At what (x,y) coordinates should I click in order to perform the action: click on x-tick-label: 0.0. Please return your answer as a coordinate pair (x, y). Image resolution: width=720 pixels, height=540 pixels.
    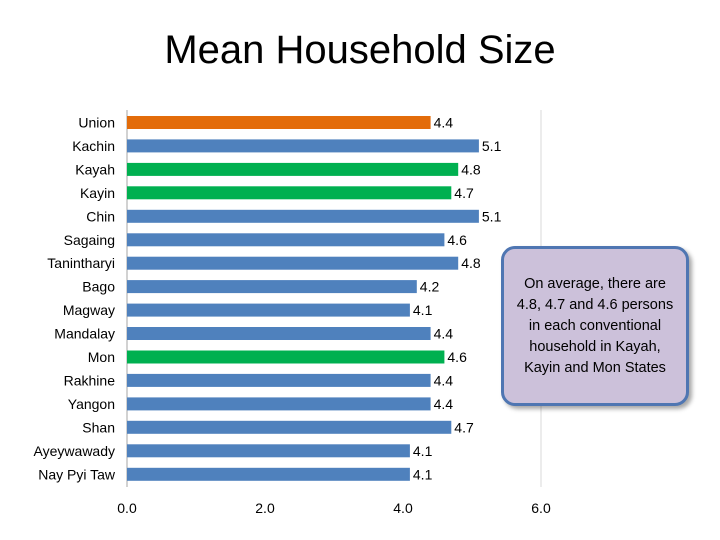
    Looking at the image, I should click on (127, 508).